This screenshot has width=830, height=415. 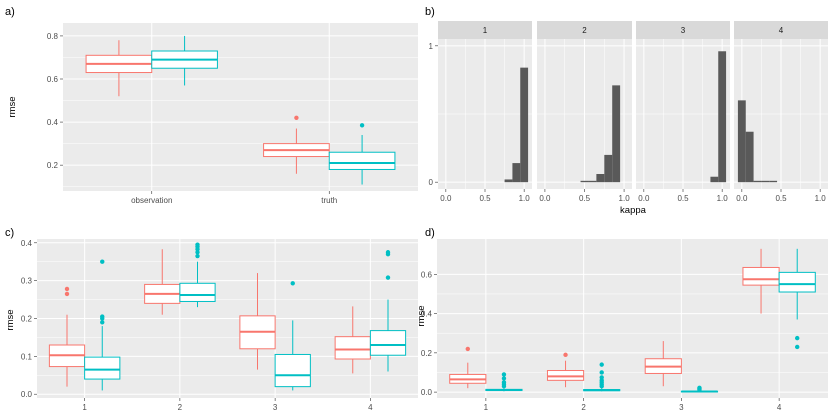 I want to click on x-tick-label: truth, so click(x=329, y=200).